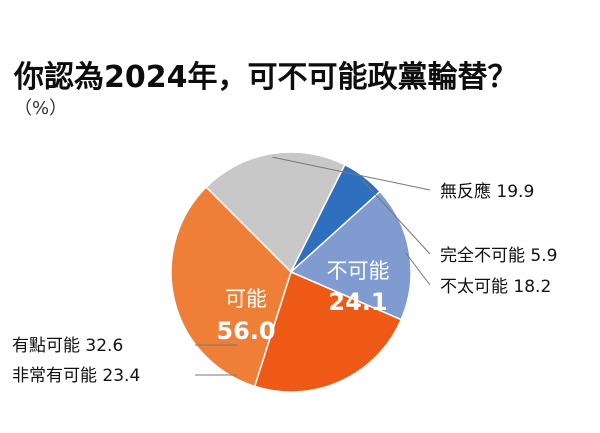 The height and width of the screenshot is (433, 600). Describe the element at coordinates (246, 299) in the screenshot. I see `group-label-1: 可能` at that location.